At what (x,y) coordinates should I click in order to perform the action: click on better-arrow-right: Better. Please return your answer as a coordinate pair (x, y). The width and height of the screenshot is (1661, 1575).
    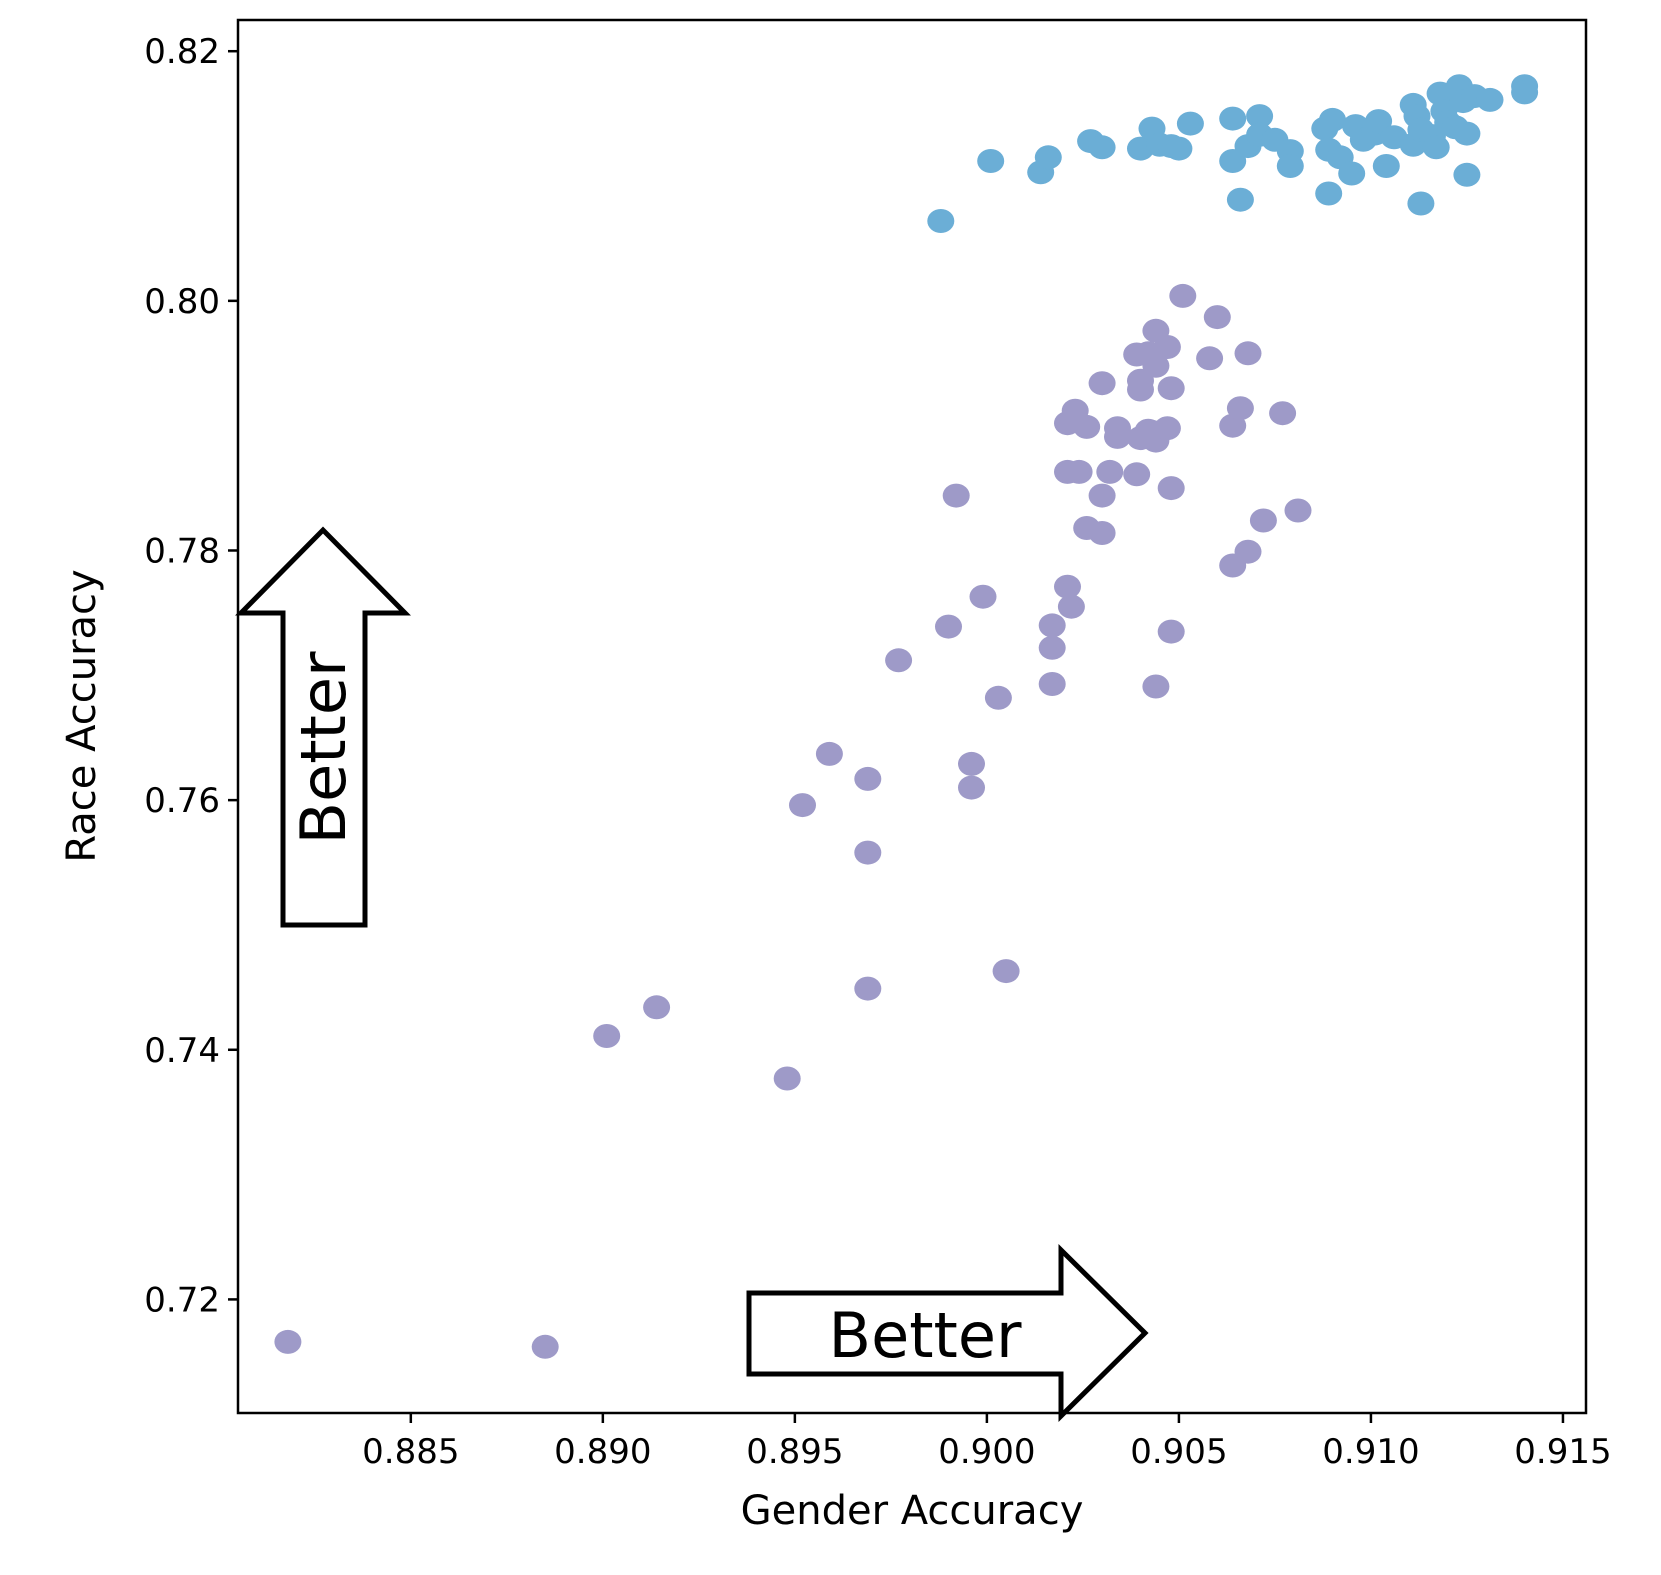
    Looking at the image, I should click on (947, 1333).